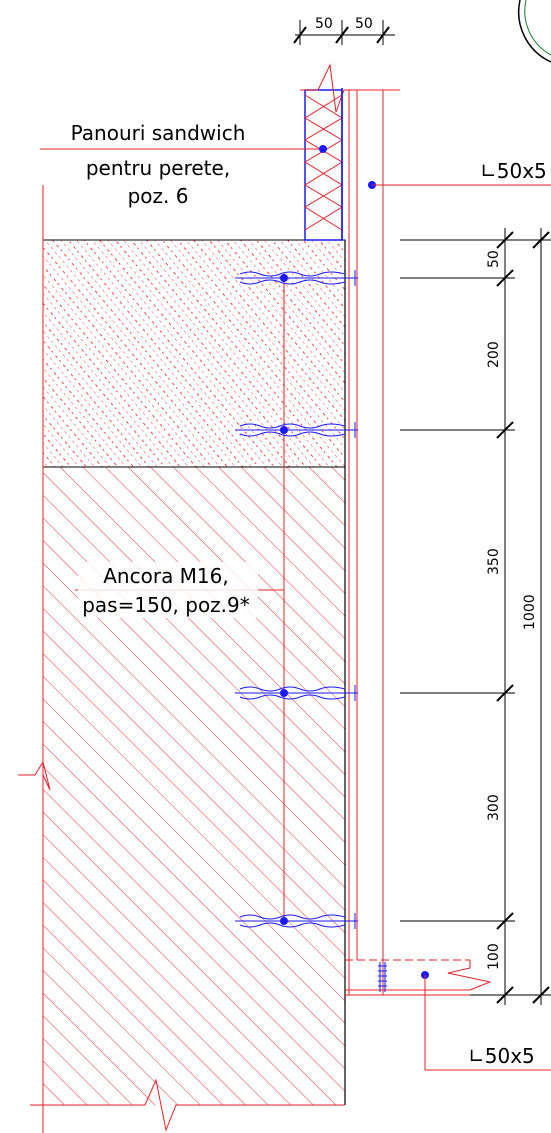 The width and height of the screenshot is (551, 1133). What do you see at coordinates (382, 977) in the screenshot?
I see `weld-mark` at bounding box center [382, 977].